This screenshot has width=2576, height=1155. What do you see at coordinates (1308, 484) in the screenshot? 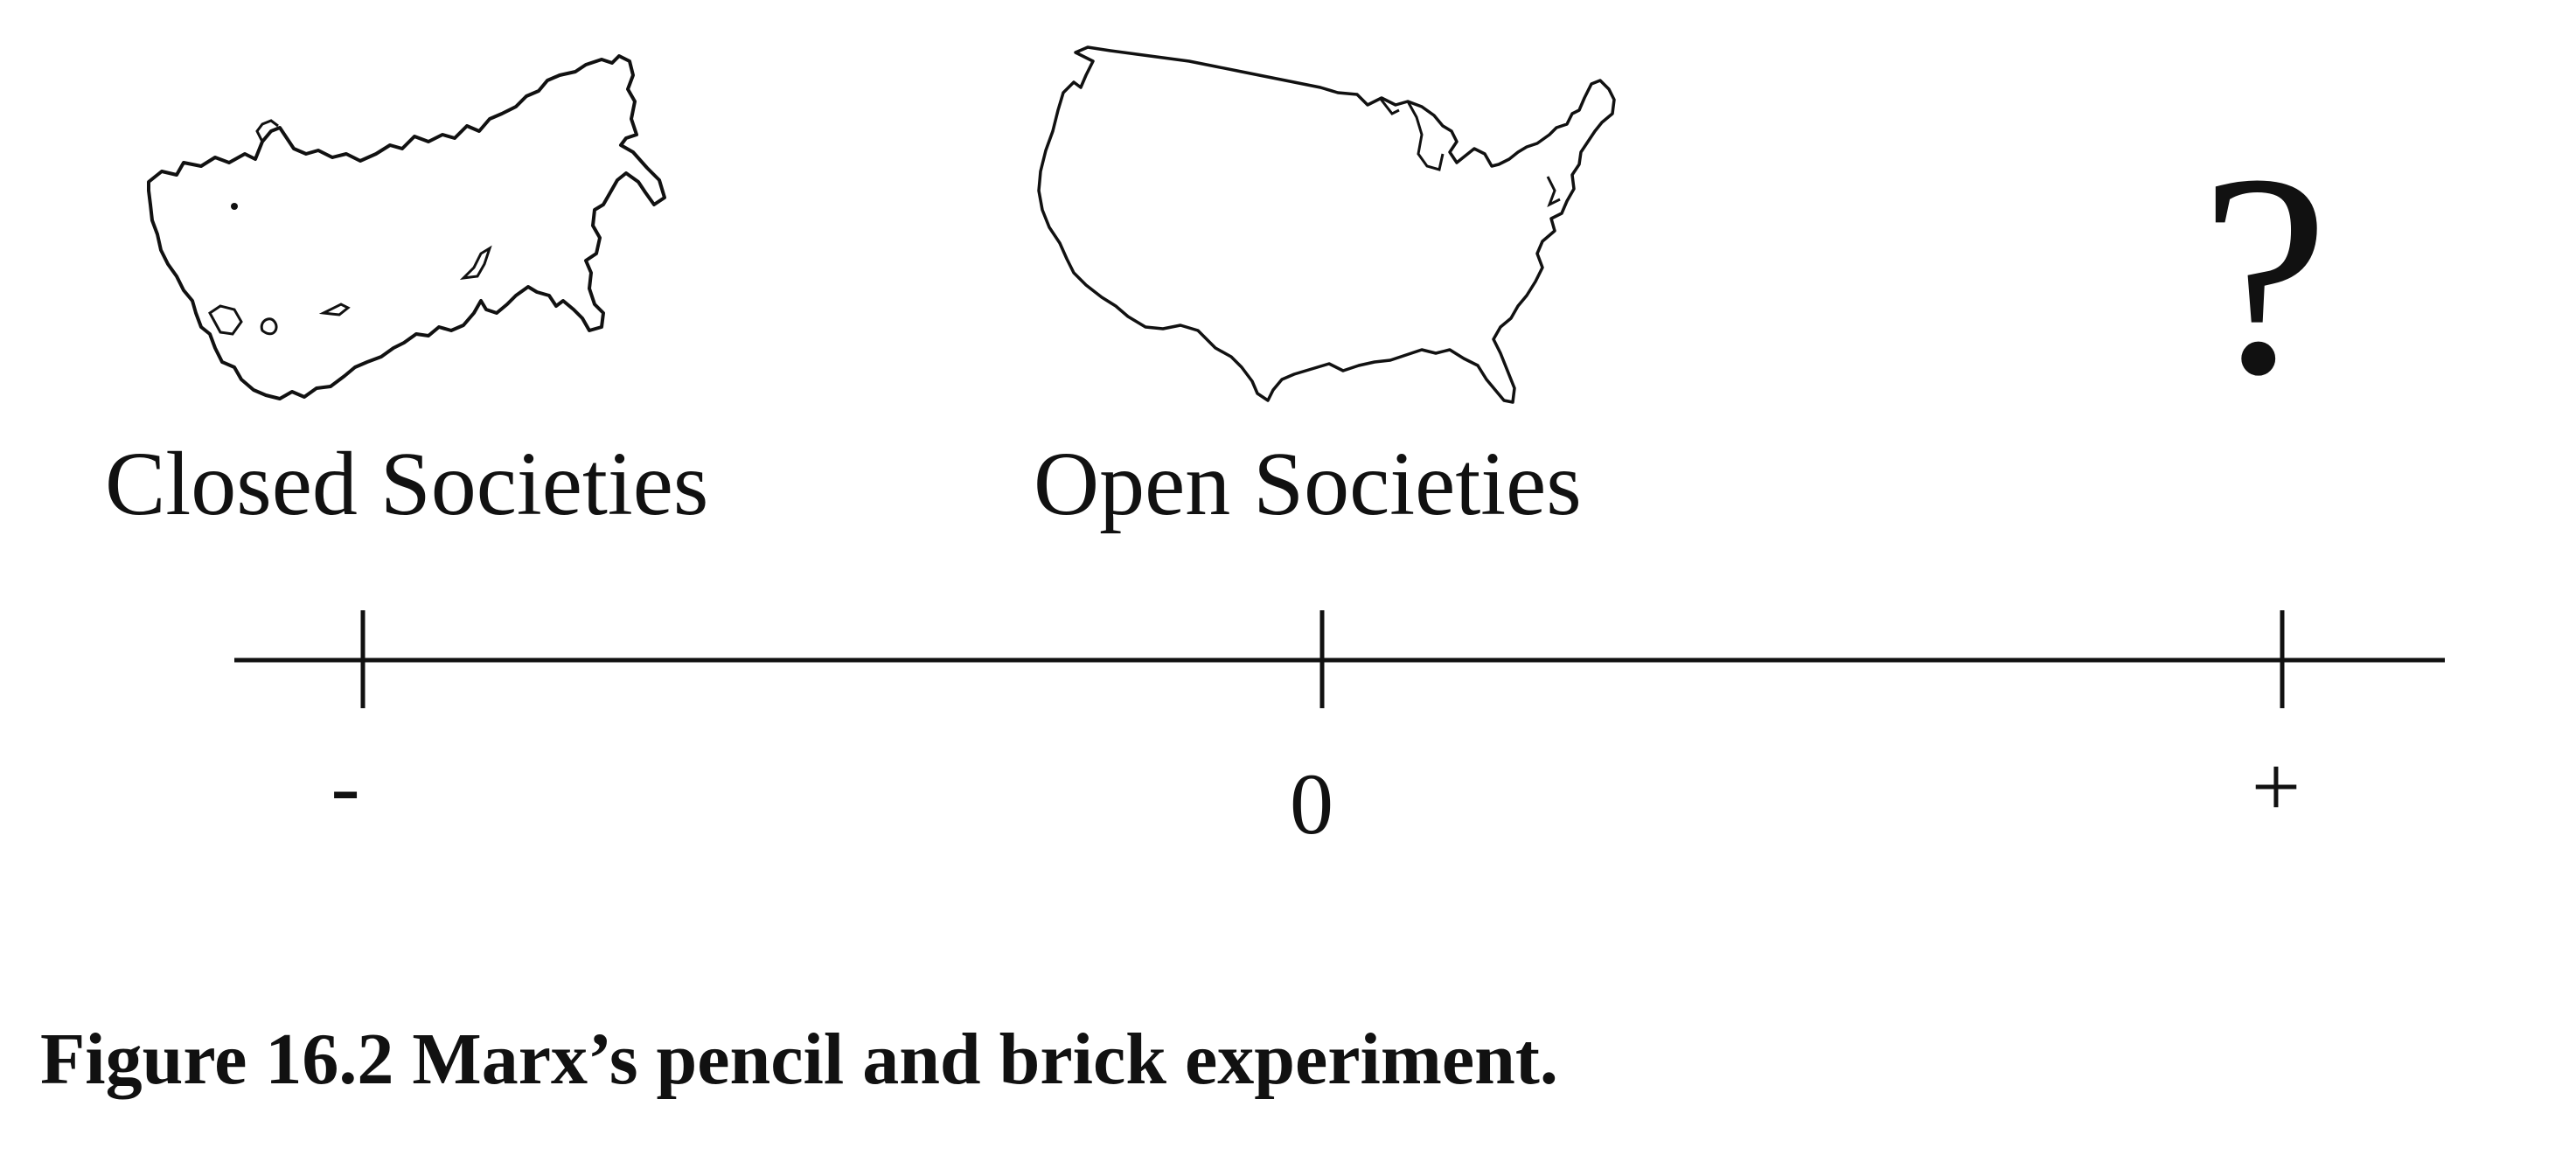
I see `open-societies-label: Open Societies` at bounding box center [1308, 484].